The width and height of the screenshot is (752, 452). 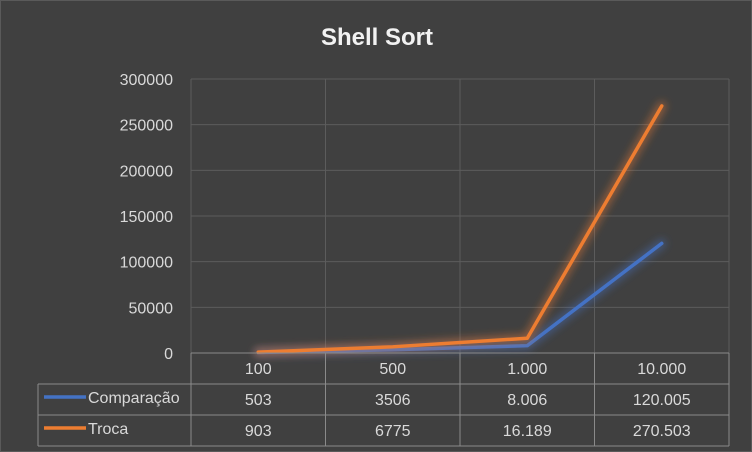 I want to click on table-cell-value: 3506, so click(x=393, y=400).